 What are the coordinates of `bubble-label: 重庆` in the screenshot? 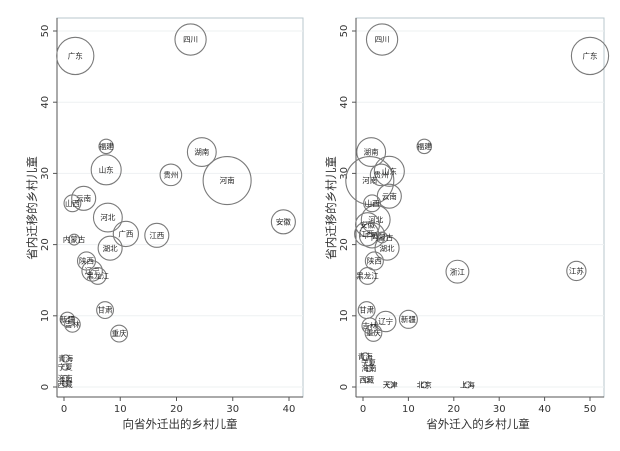 It's located at (119, 333).